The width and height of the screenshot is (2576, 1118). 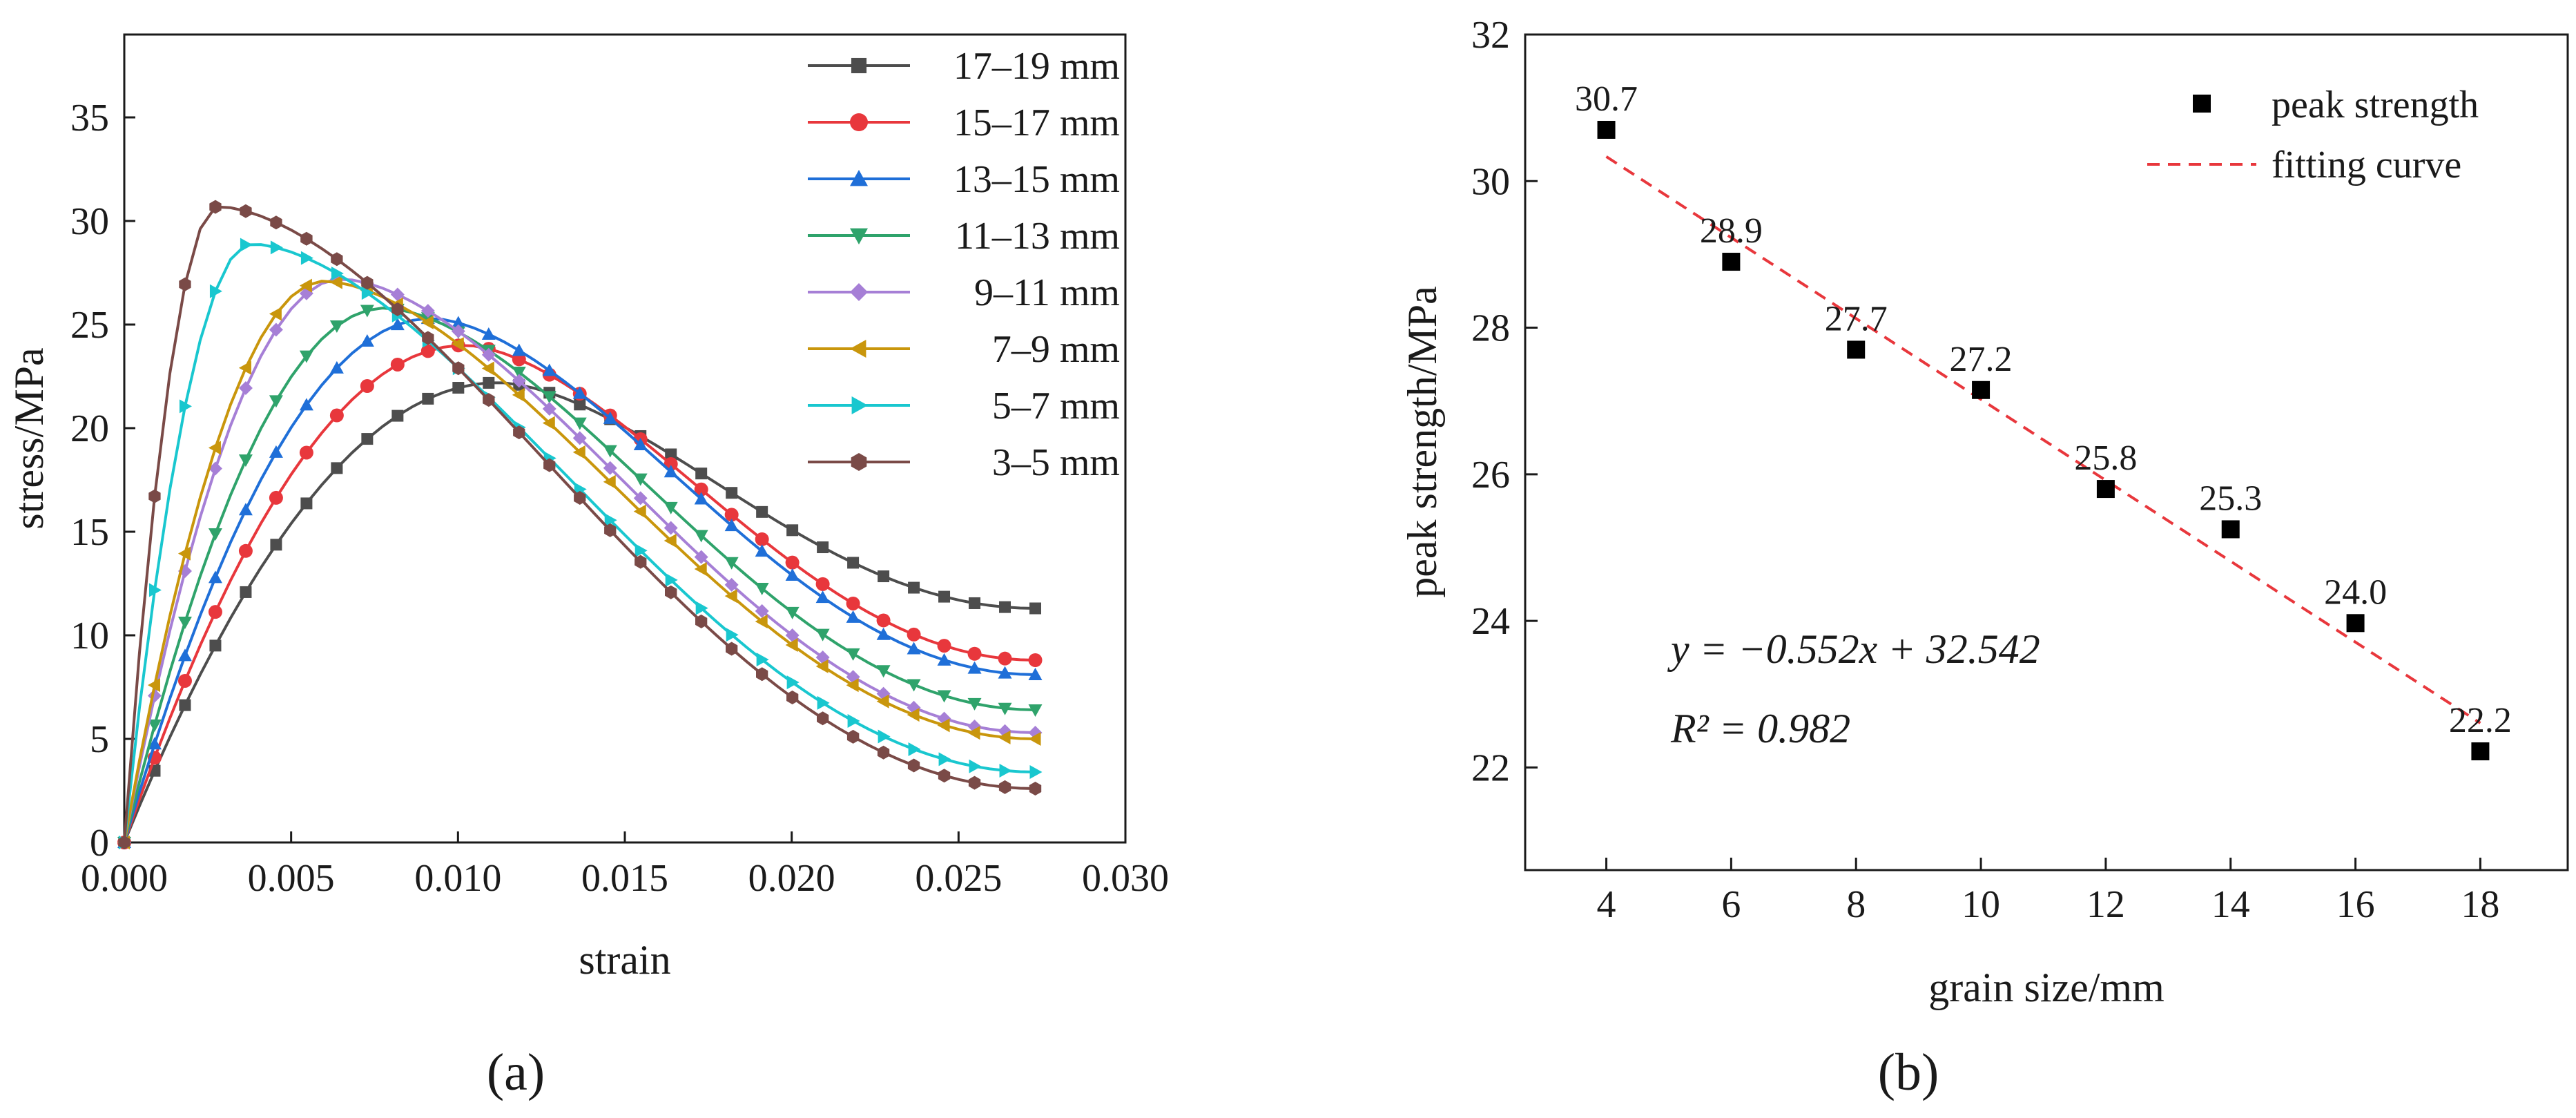 I want to click on chart-b-r-squared: R² = 0.982, so click(x=1760, y=728).